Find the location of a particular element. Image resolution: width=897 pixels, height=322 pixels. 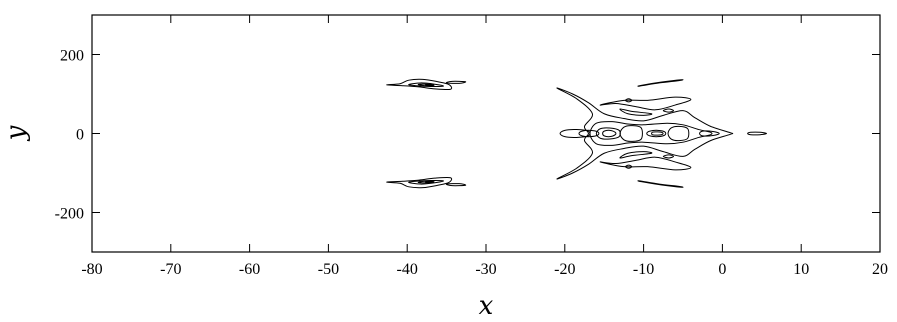

central-wake is located at coordinates (662, 133).